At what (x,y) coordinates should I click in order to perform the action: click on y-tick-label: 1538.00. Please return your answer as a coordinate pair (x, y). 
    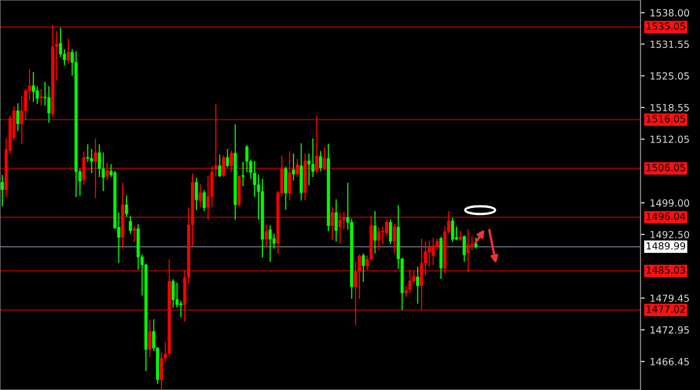
    Looking at the image, I should click on (670, 13).